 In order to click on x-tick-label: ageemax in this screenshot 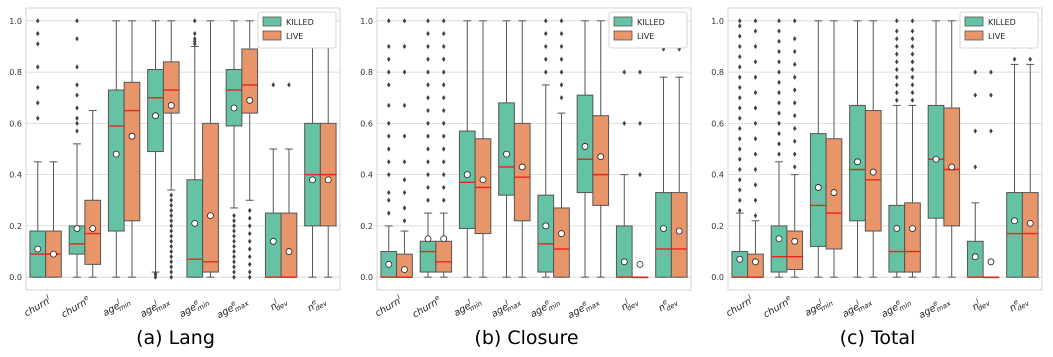, I will do `click(583, 308)`.